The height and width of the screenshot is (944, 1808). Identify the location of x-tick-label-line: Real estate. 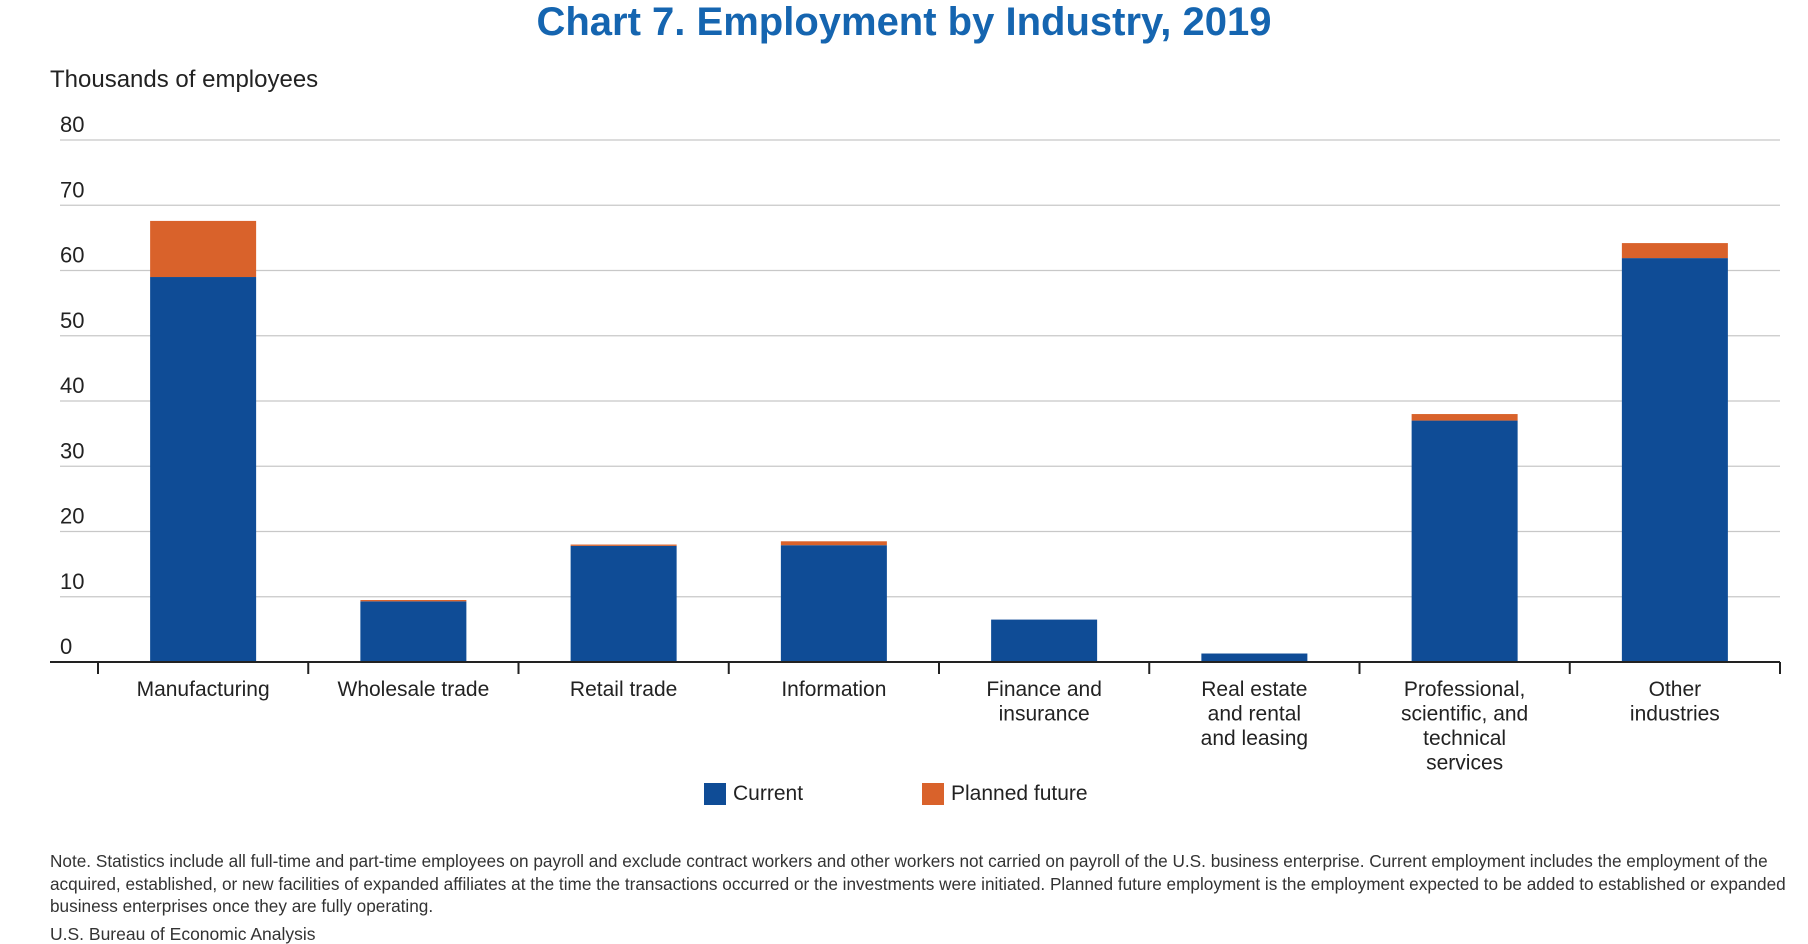
(1254, 689).